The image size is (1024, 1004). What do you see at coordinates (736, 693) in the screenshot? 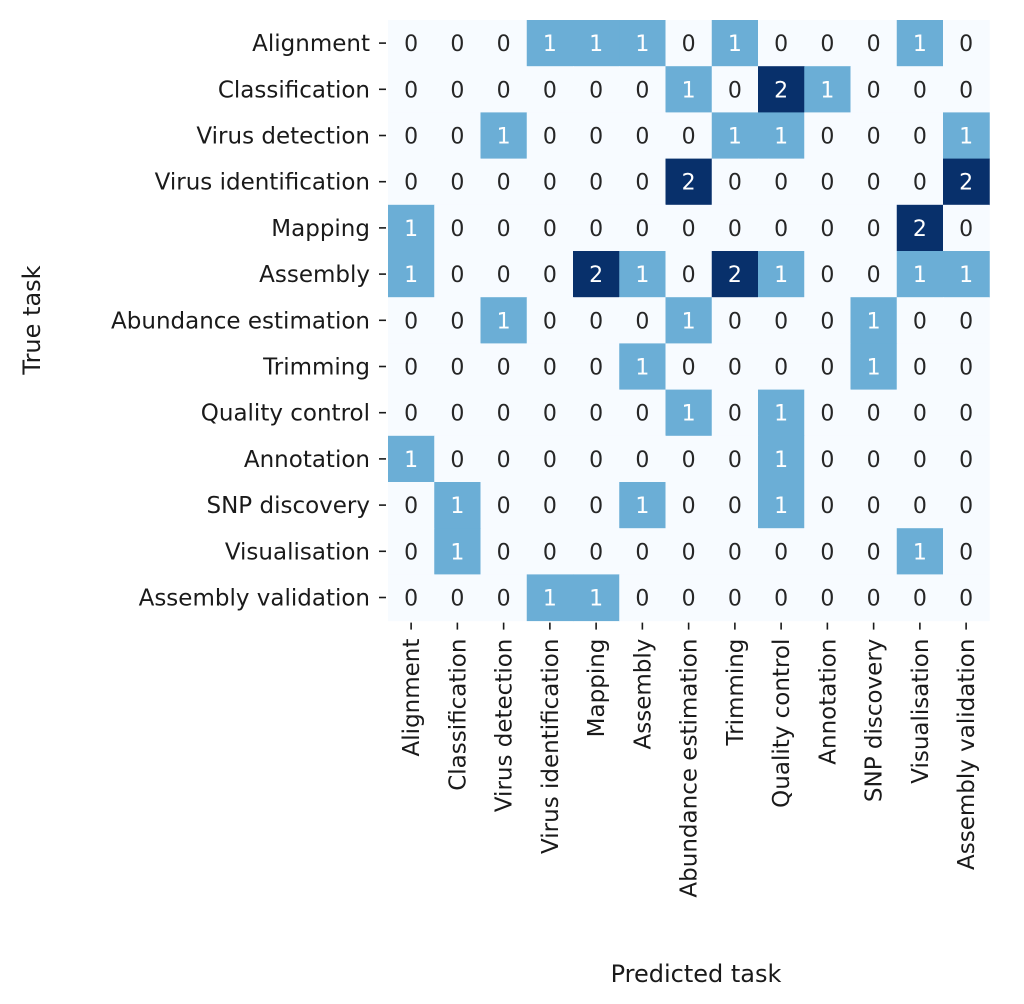
I see `x-tick-label-trimming: Trimming` at bounding box center [736, 693].